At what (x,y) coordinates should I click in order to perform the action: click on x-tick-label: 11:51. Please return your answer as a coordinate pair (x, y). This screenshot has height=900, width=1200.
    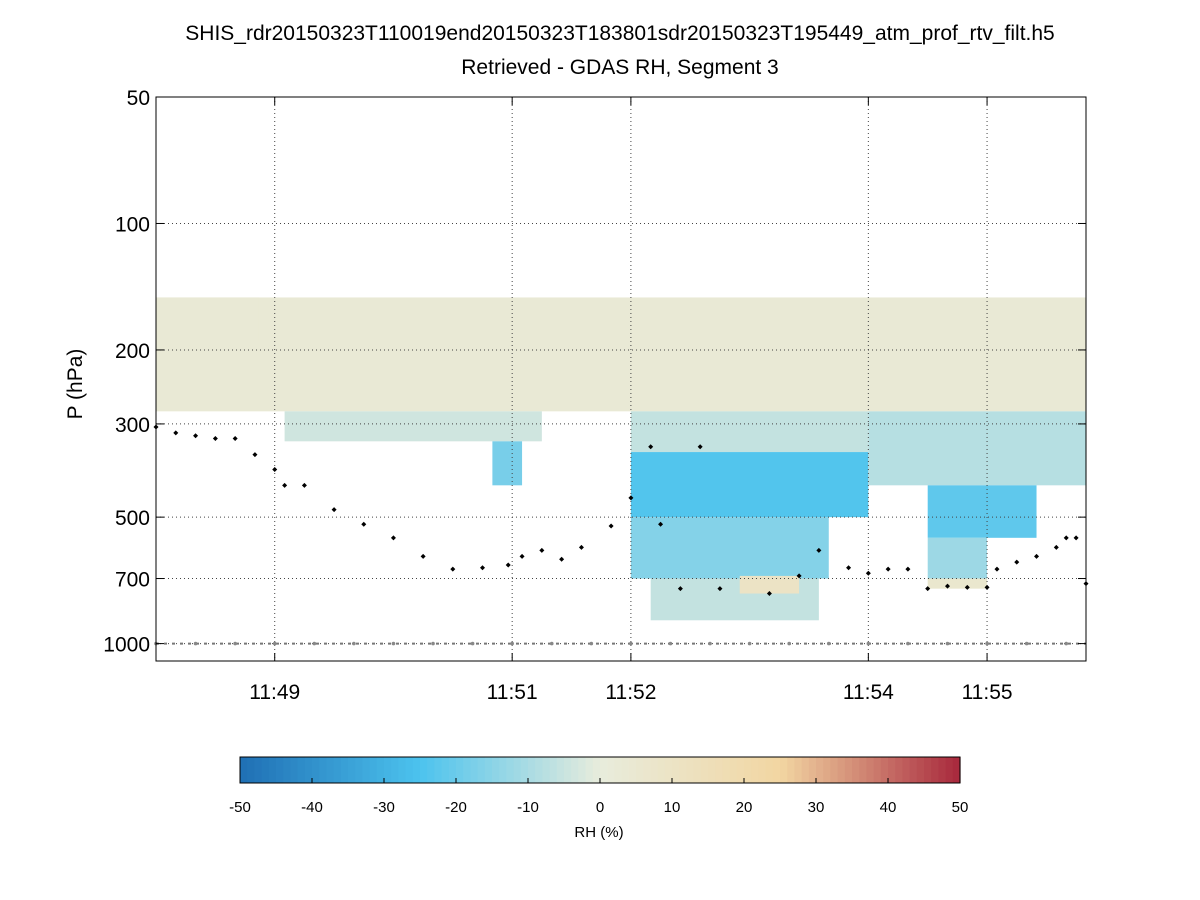
    Looking at the image, I should click on (512, 692).